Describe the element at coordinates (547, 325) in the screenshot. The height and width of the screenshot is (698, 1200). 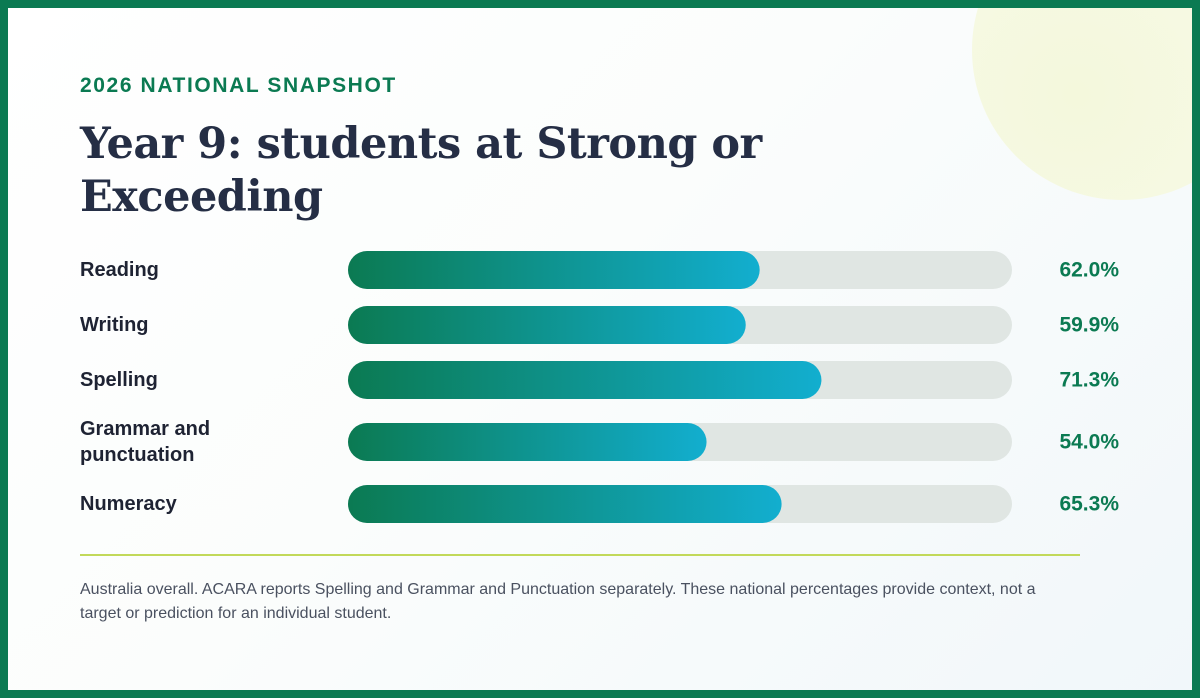
I see `bar-writing` at that location.